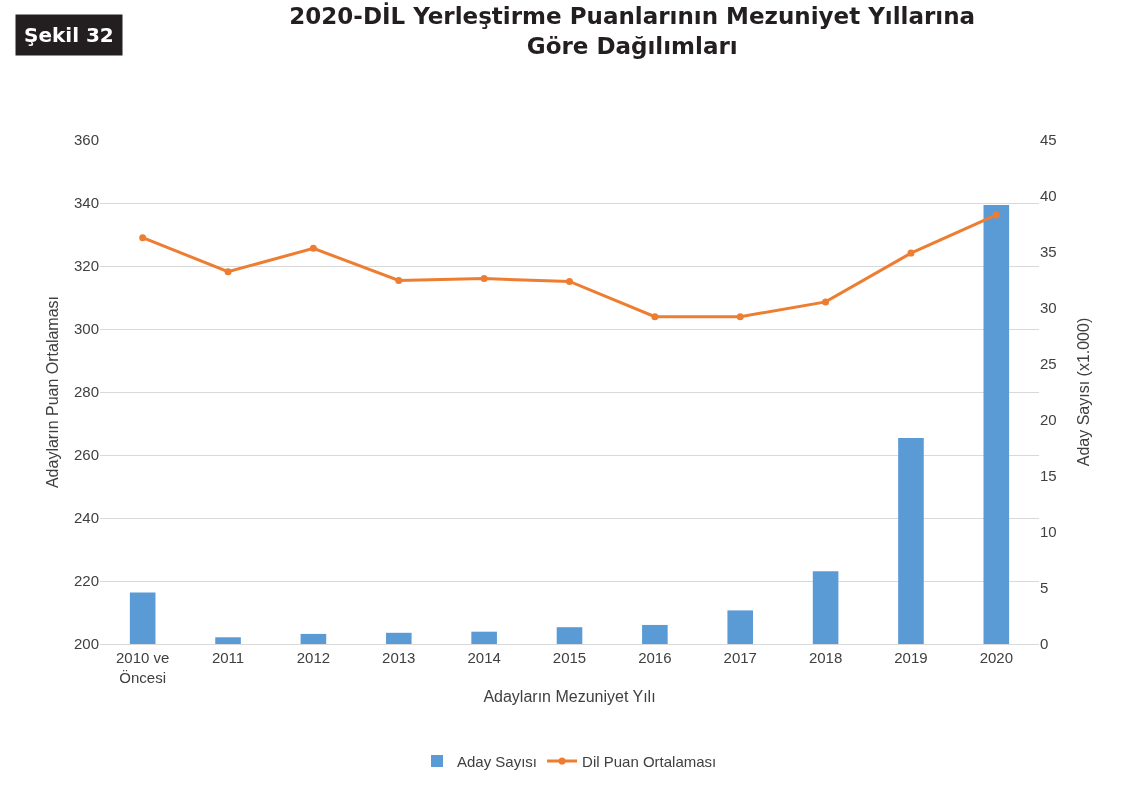  What do you see at coordinates (313, 657) in the screenshot?
I see `x-tick-label: 2012` at bounding box center [313, 657].